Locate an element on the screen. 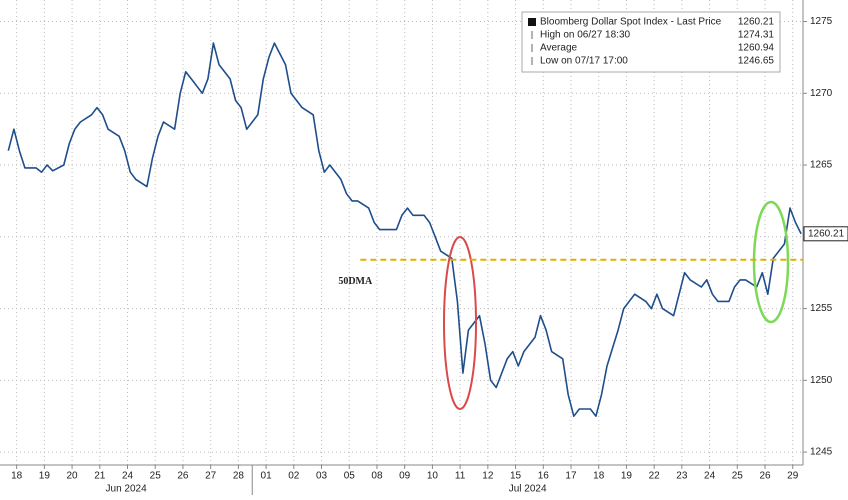 The height and width of the screenshot is (500, 848). last-price-tag is located at coordinates (825, 234).